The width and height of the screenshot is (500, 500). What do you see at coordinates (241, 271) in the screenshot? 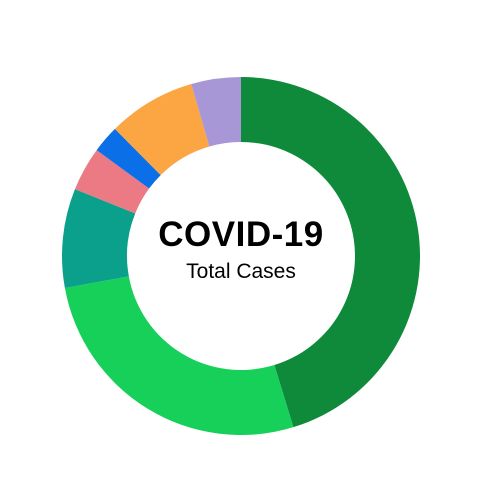
I see `chart-subtitle: Total Cases` at bounding box center [241, 271].